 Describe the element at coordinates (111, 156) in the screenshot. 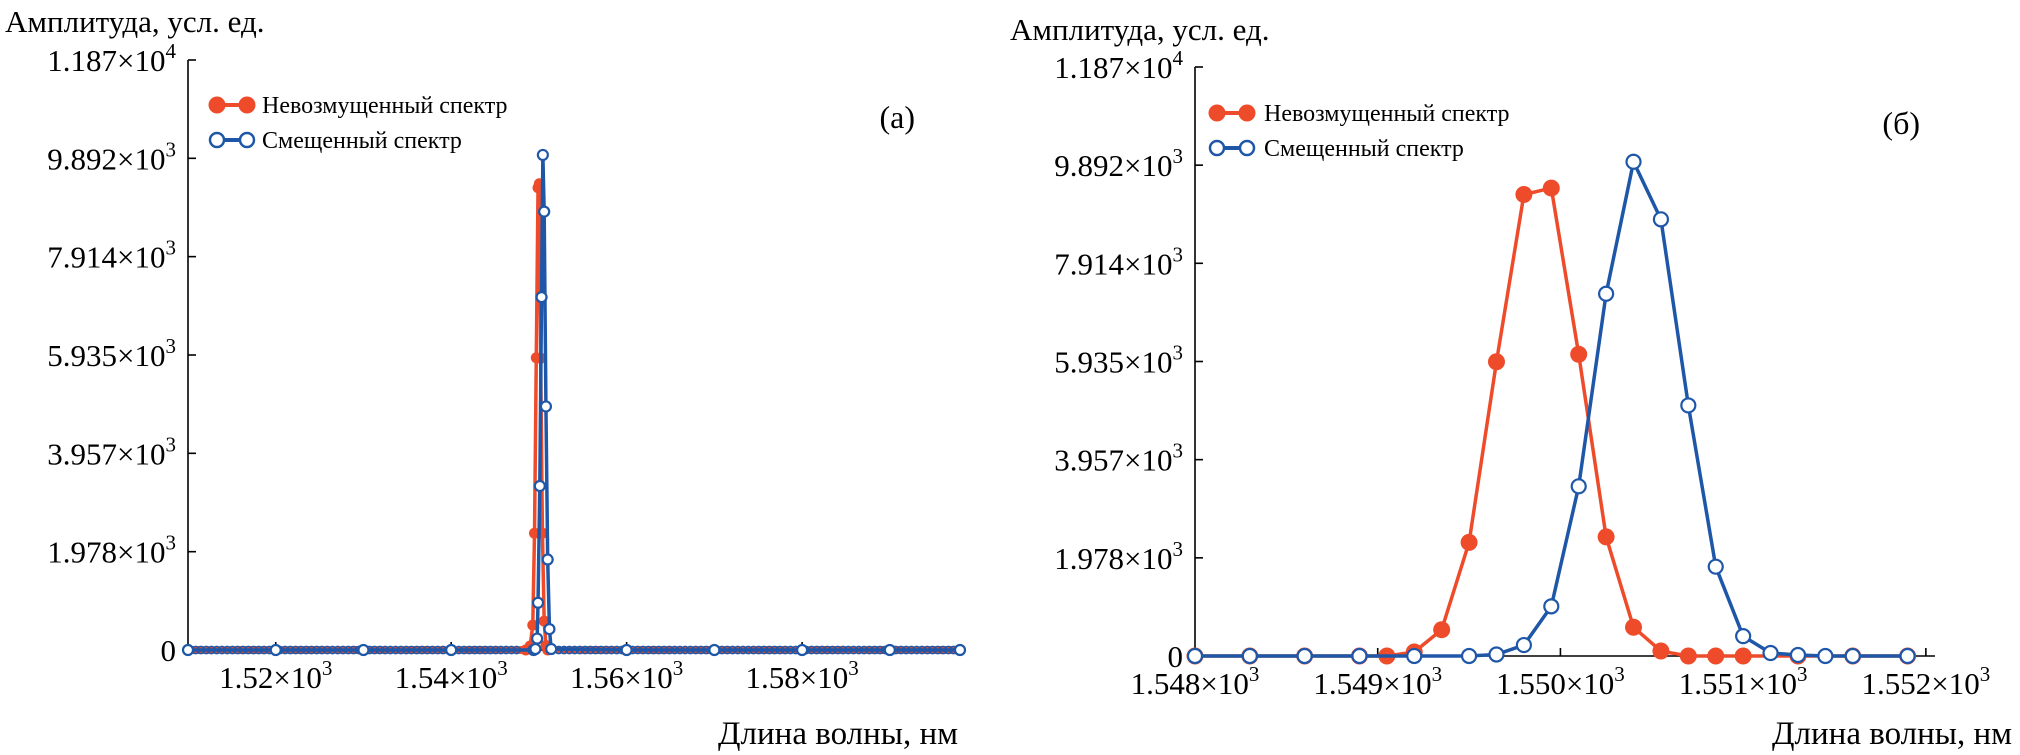

I see `y-tick-label: 9.892×10³` at that location.